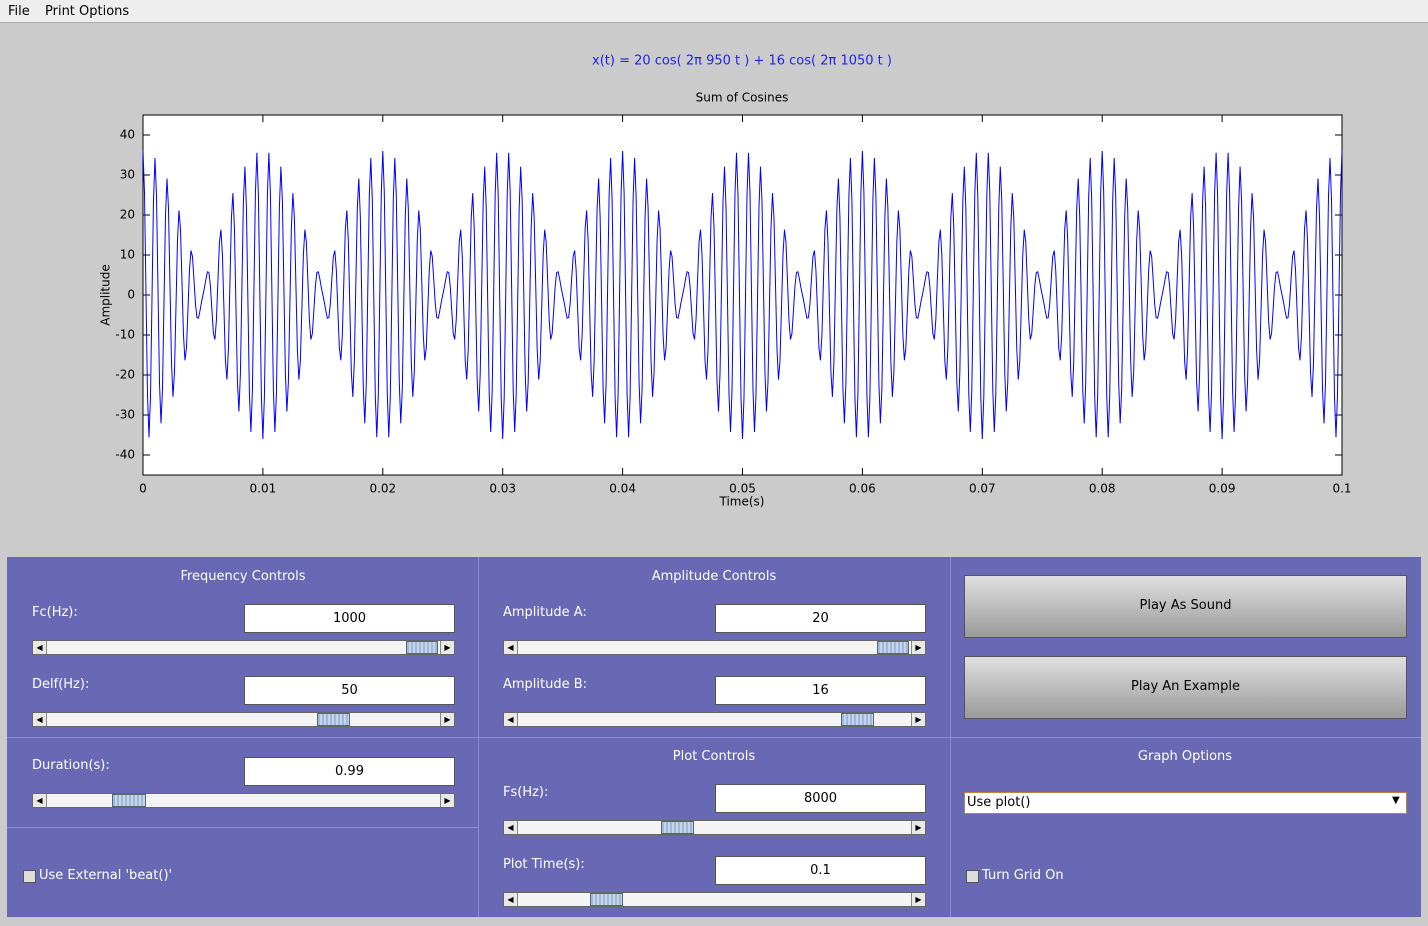  What do you see at coordinates (742, 489) in the screenshot?
I see `x-tick-label: 0.05` at bounding box center [742, 489].